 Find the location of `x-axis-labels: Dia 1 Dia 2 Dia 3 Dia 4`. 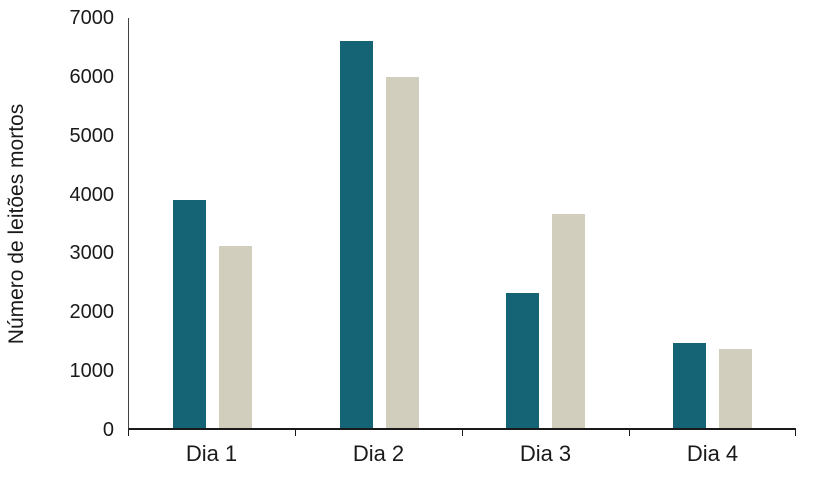

x-axis-labels: Dia 1 Dia 2 Dia 3 Dia 4 is located at coordinates (462, 454).